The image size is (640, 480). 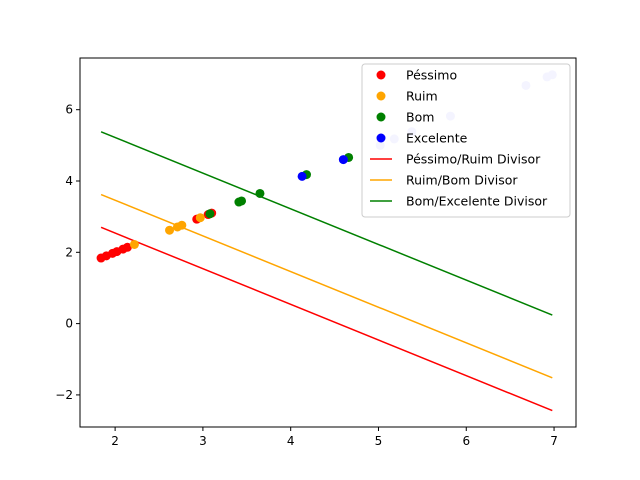 I want to click on y-tick-label-4: 4, so click(x=69, y=181).